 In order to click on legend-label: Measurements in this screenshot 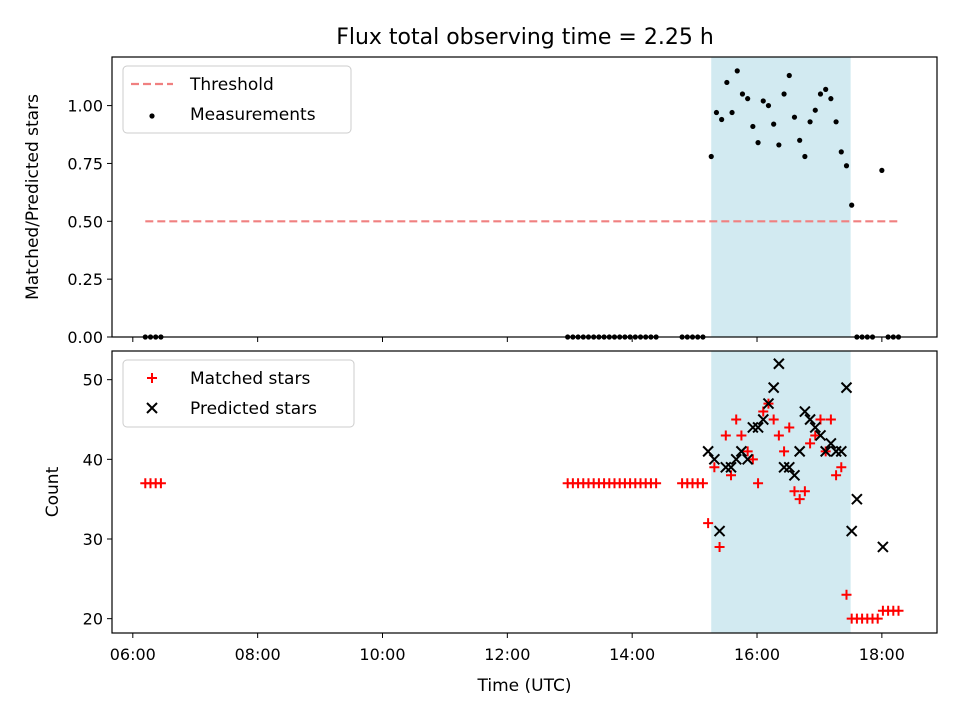, I will do `click(253, 115)`.